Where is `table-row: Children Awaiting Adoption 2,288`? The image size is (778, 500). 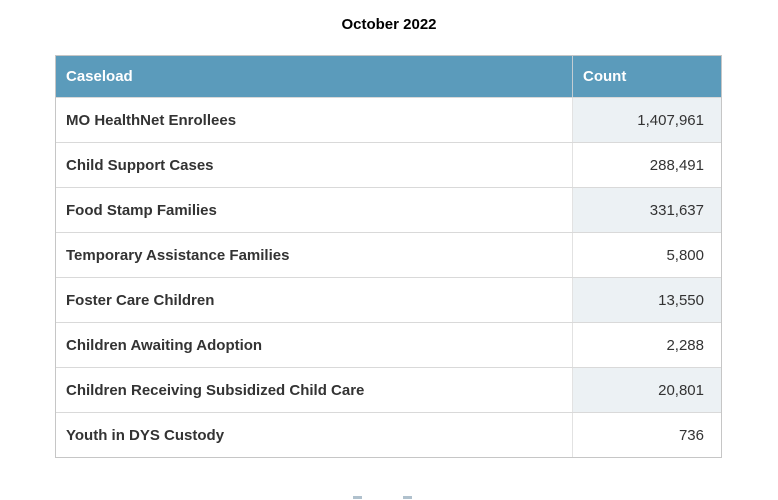
table-row: Children Awaiting Adoption 2,288 is located at coordinates (388, 344).